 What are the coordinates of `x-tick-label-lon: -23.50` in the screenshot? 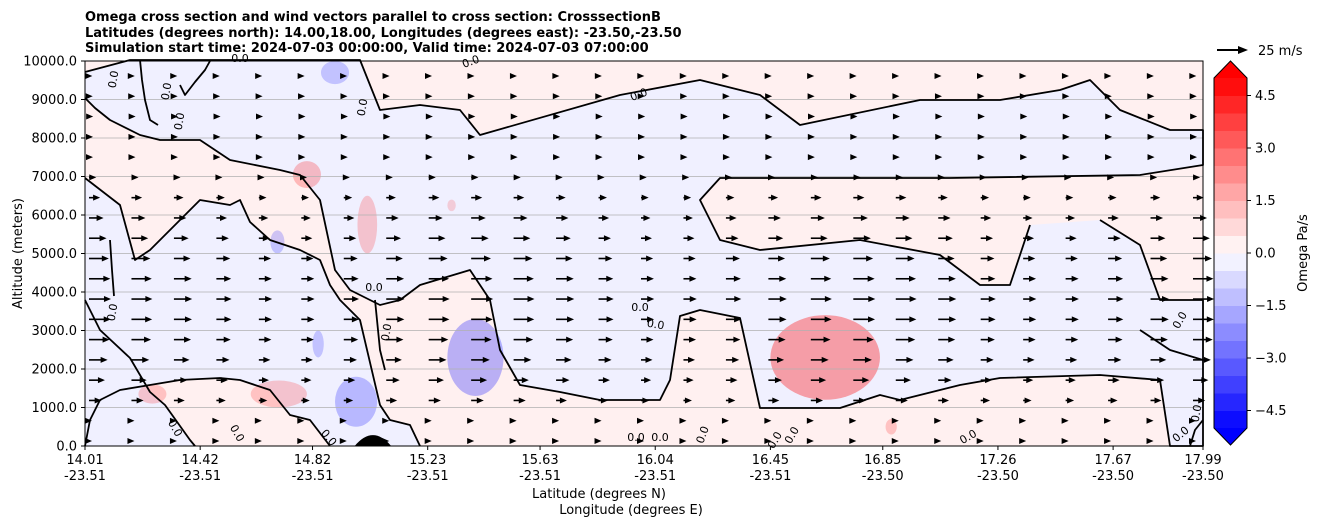 It's located at (883, 476).